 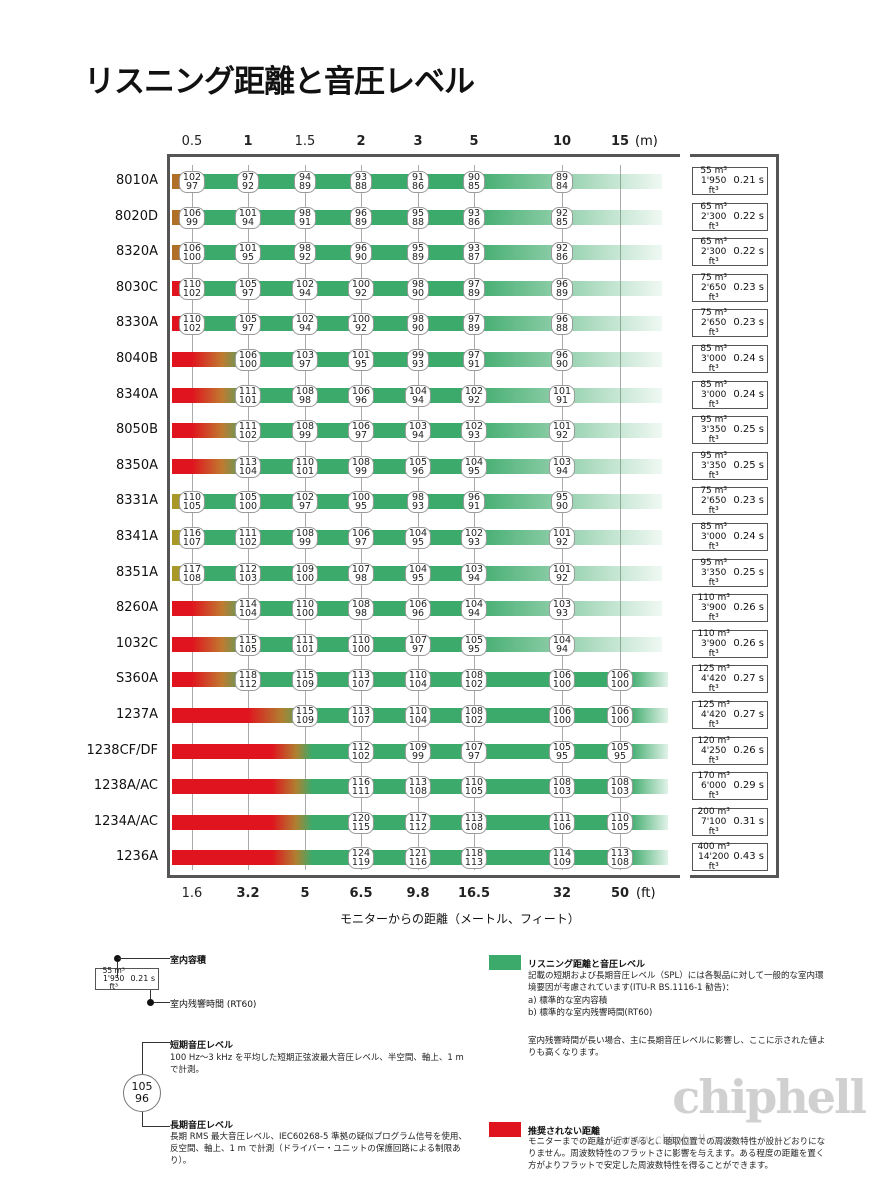 I want to click on long-term-spl: 103, so click(x=248, y=578).